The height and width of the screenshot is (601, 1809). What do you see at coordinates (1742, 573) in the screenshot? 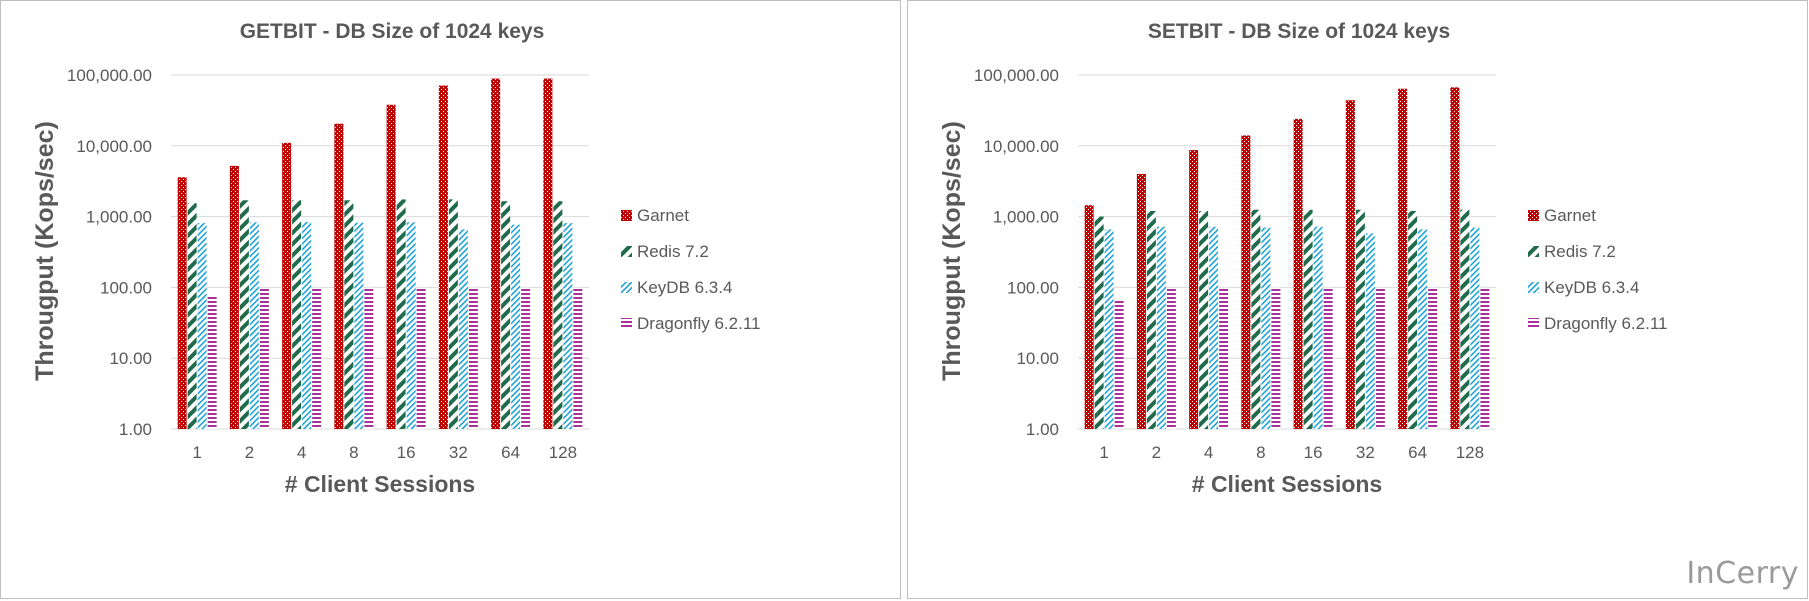
I see `watermark-text: InCerry` at bounding box center [1742, 573].